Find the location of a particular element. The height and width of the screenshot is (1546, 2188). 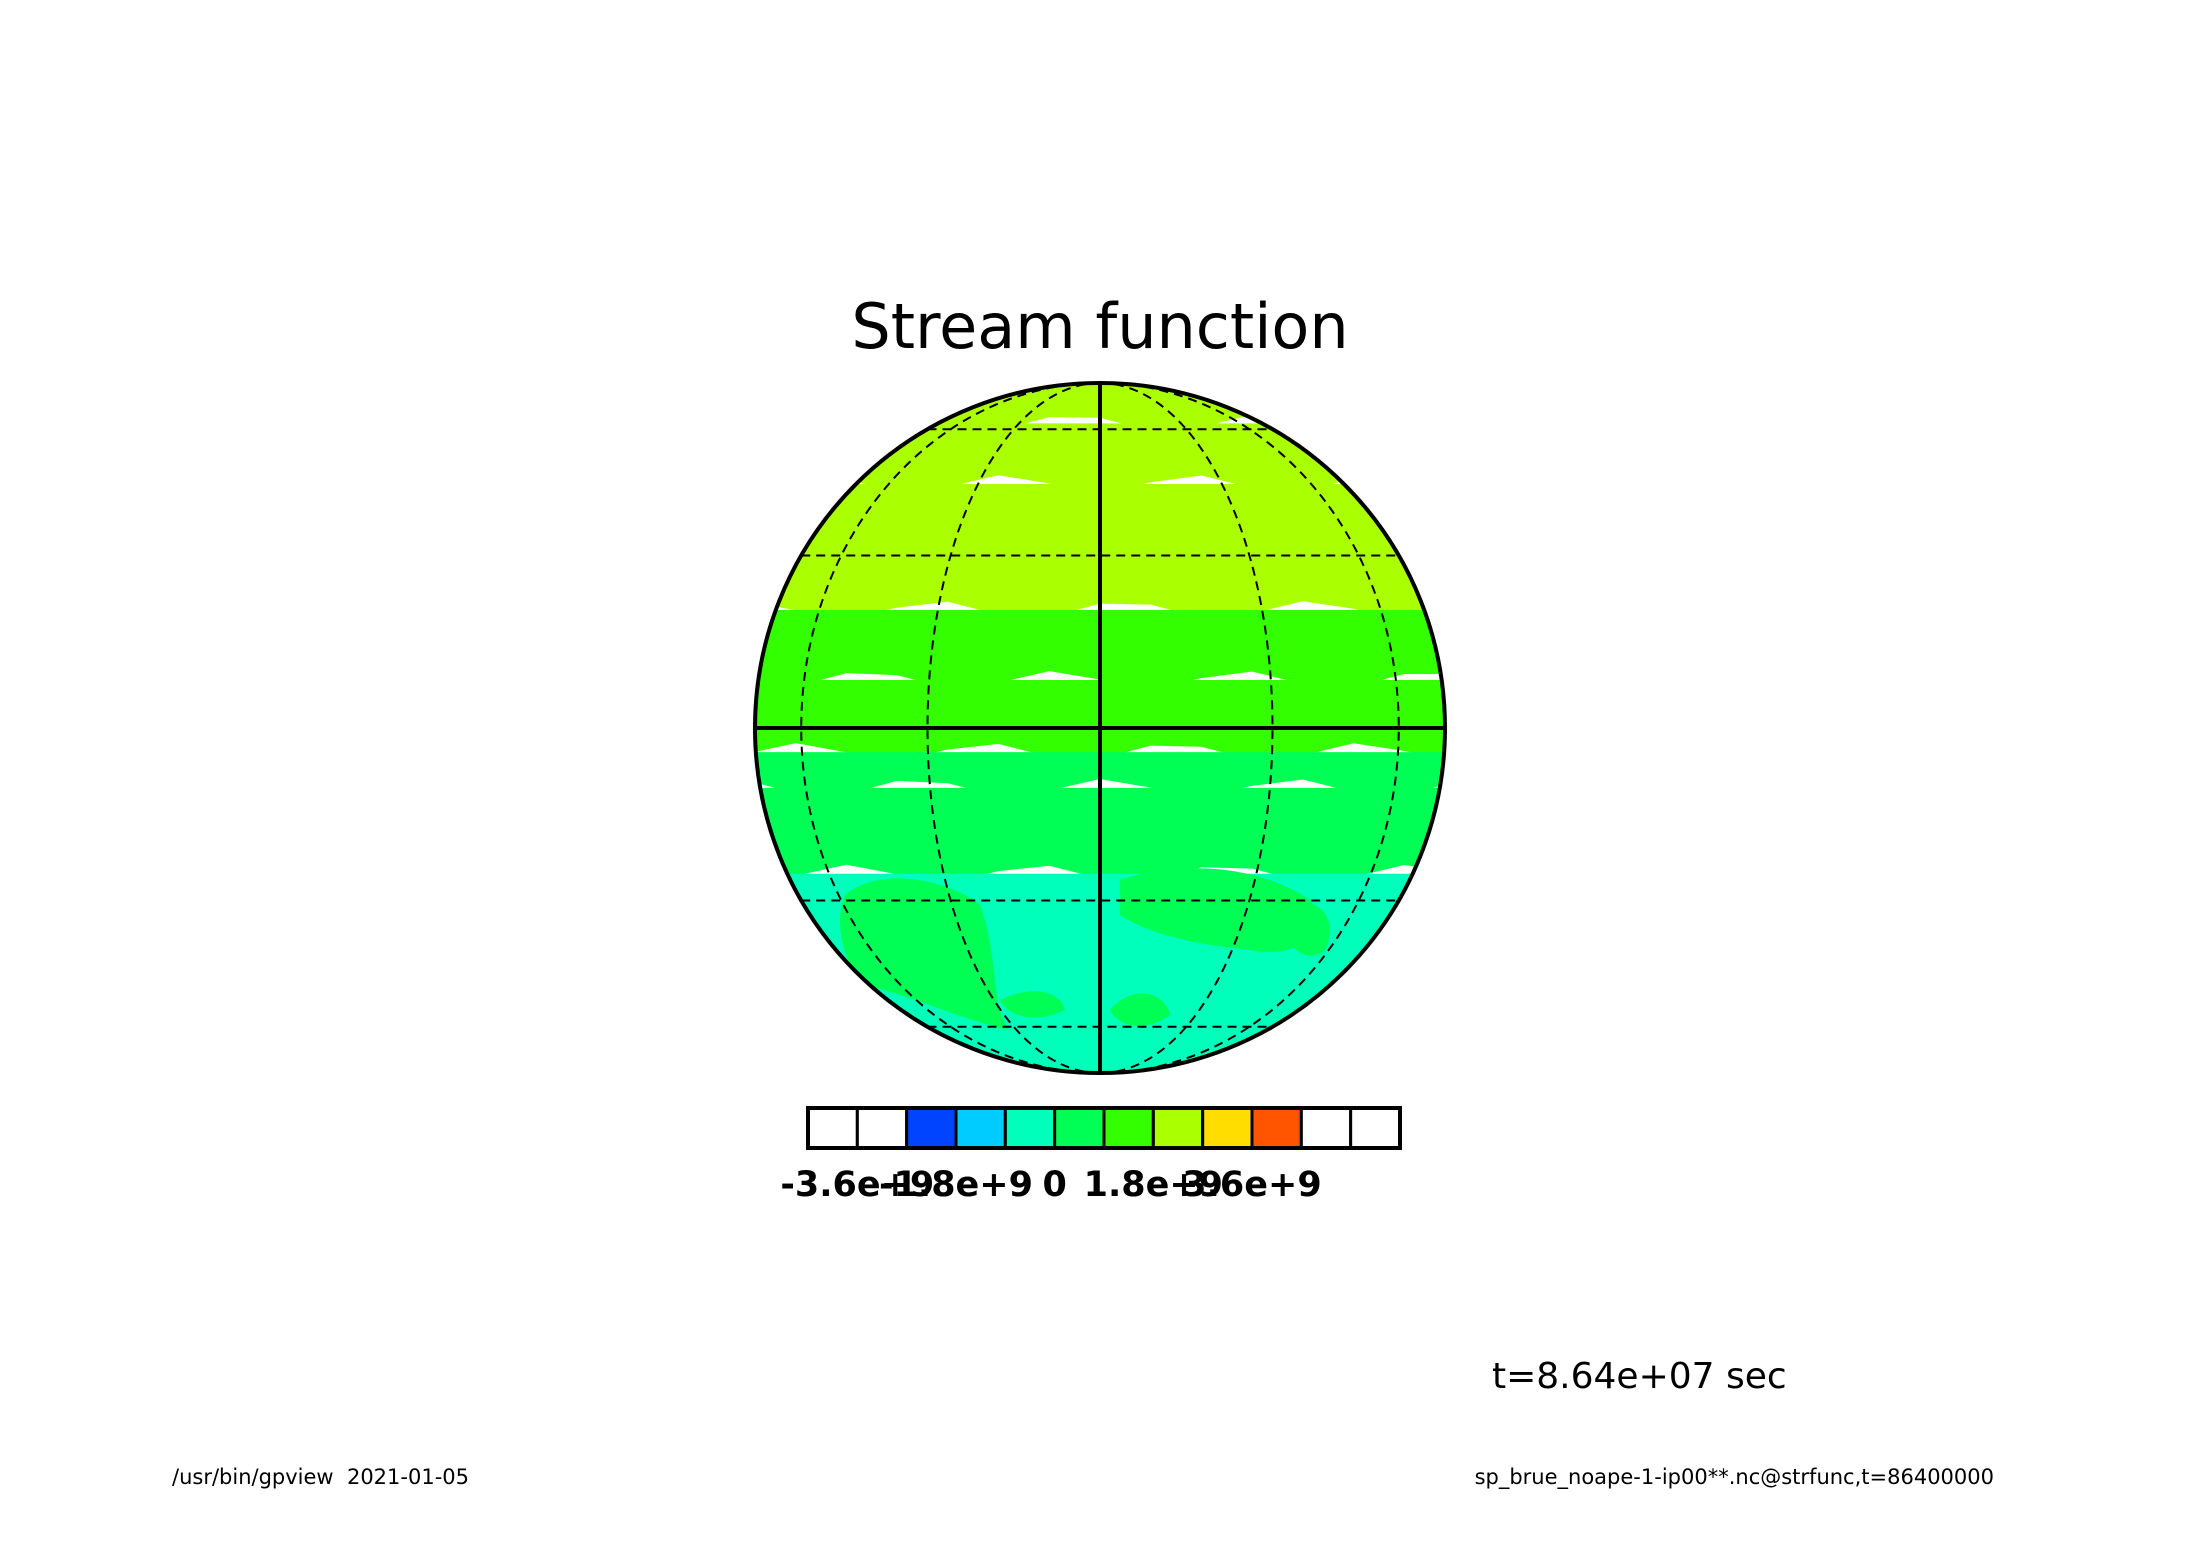

colorbar-tick-label: -3.6e+9 is located at coordinates (857, 1185).